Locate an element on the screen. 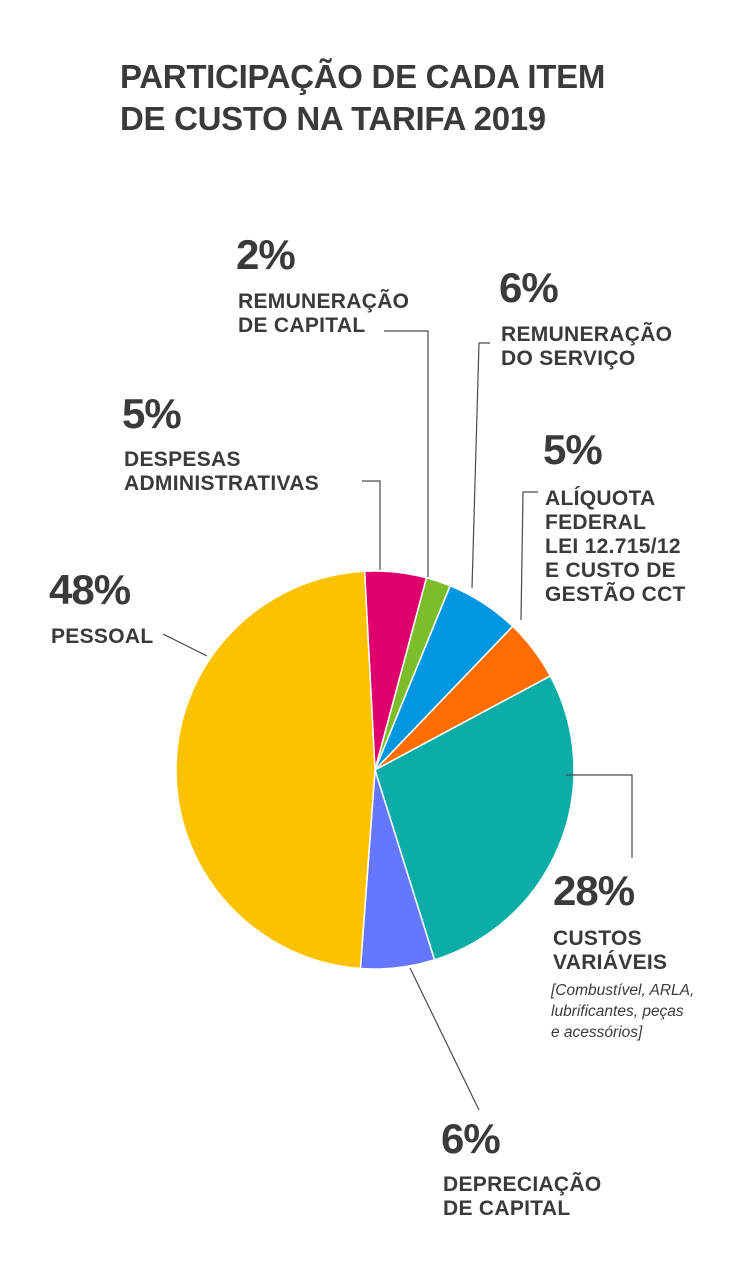 The height and width of the screenshot is (1275, 750). leader-line-capital is located at coordinates (406, 453).